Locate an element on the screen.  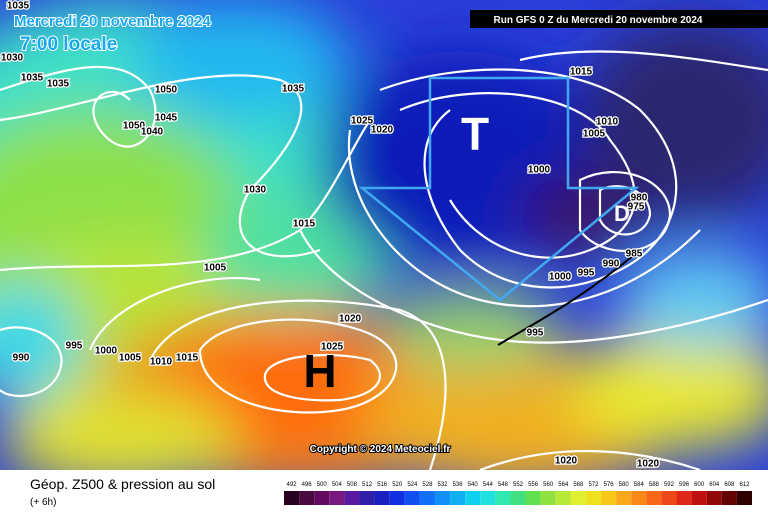
front-line is located at coordinates (569, 297).